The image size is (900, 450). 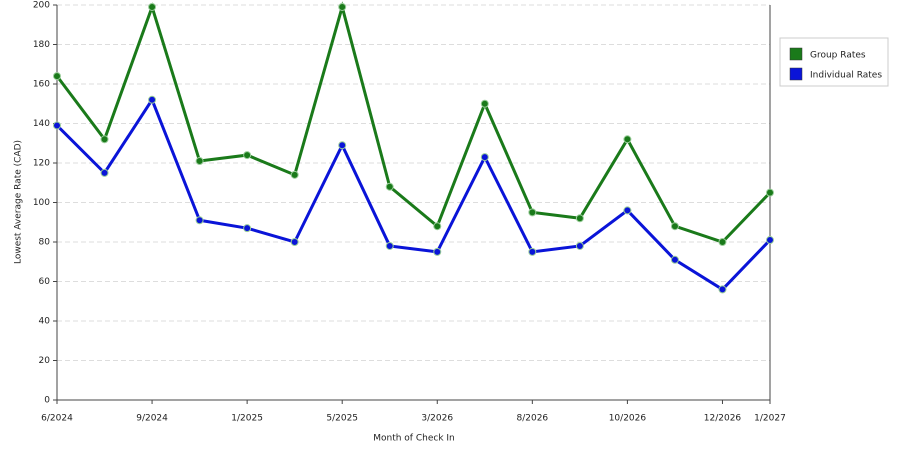 What do you see at coordinates (45, 282) in the screenshot?
I see `y-tick-label: 60` at bounding box center [45, 282].